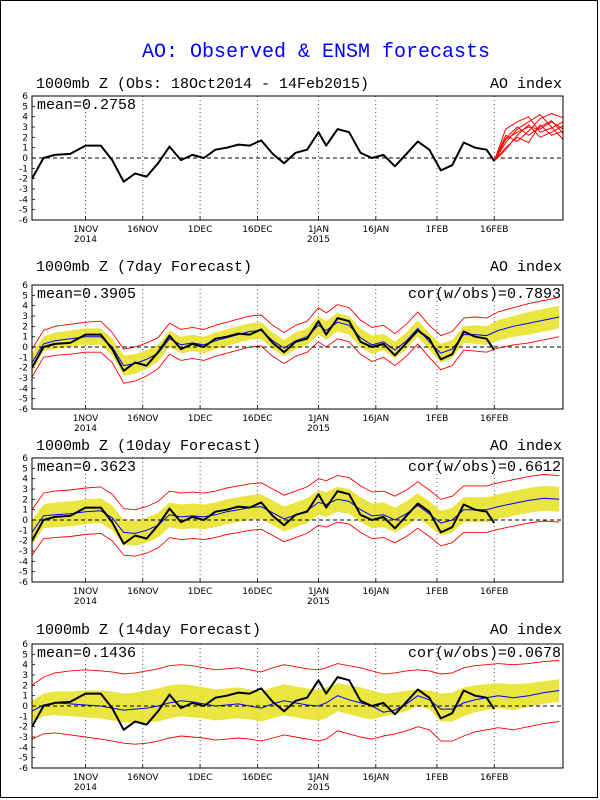  What do you see at coordinates (202, 84) in the screenshot?
I see `panel-title: 1000mb Z (Obs: 18Oct2014 - 14Feb2015)` at bounding box center [202, 84].